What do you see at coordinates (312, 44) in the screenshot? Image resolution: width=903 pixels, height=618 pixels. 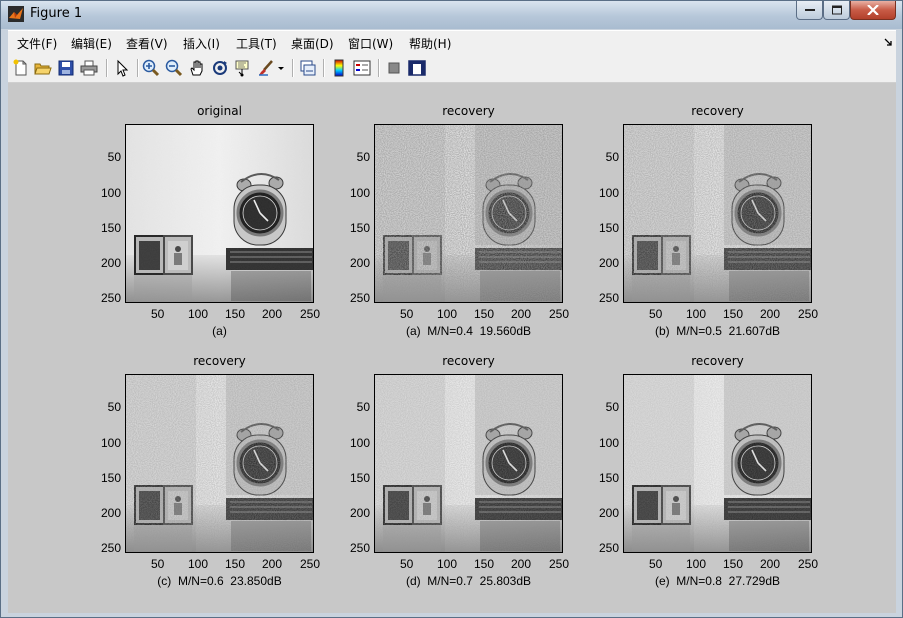 I see `menu-desktop: 桌面(D)` at bounding box center [312, 44].